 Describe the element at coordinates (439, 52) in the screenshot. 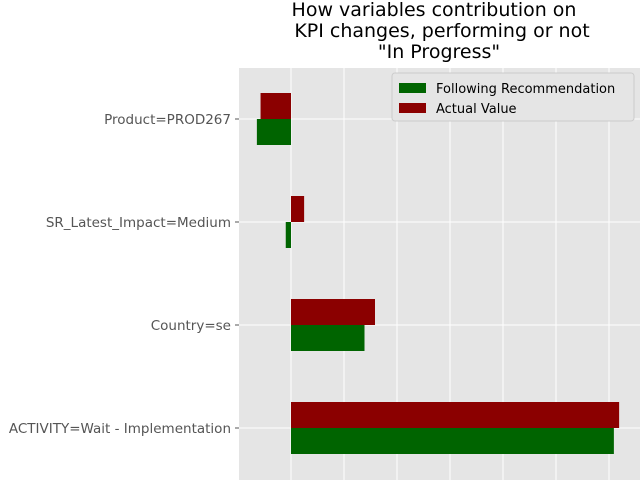

I see `title-line-3: "In Progress"` at that location.